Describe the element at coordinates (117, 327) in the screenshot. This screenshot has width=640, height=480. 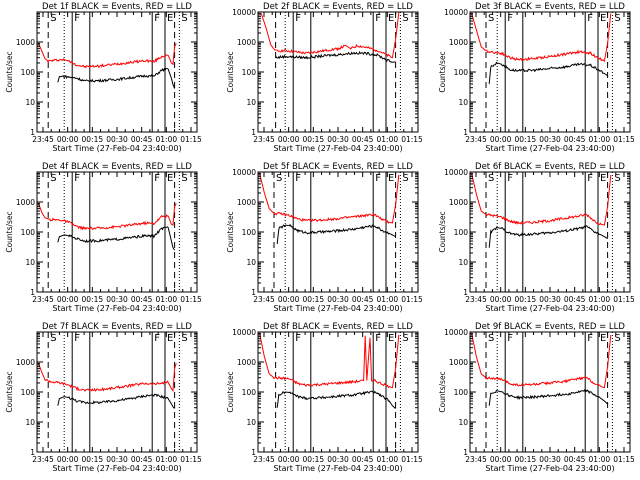
I see `panel-title: Det 7f BLACK = Events, RED = LLD` at that location.